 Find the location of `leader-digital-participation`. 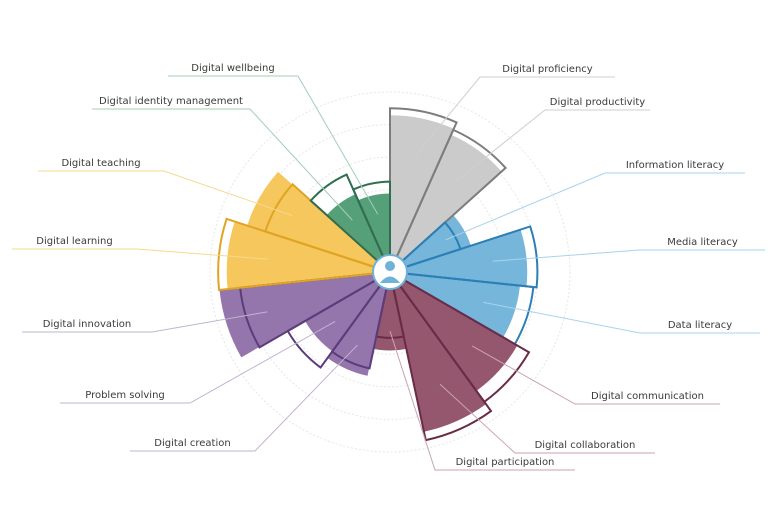

leader-digital-participation is located at coordinates (482, 401).